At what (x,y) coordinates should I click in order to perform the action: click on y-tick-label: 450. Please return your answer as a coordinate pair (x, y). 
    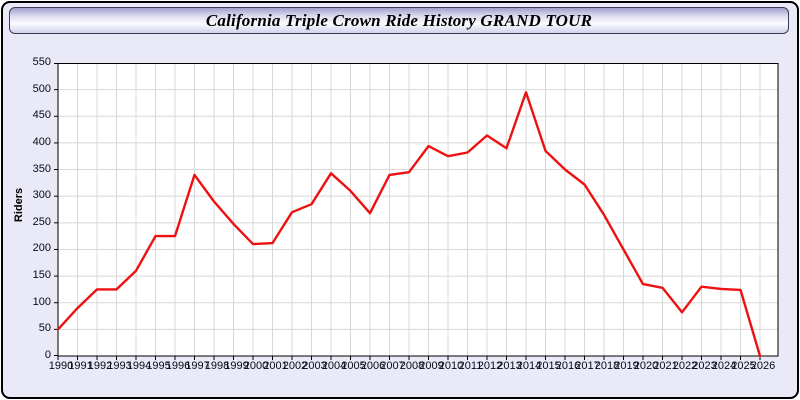
    Looking at the image, I should click on (41, 115).